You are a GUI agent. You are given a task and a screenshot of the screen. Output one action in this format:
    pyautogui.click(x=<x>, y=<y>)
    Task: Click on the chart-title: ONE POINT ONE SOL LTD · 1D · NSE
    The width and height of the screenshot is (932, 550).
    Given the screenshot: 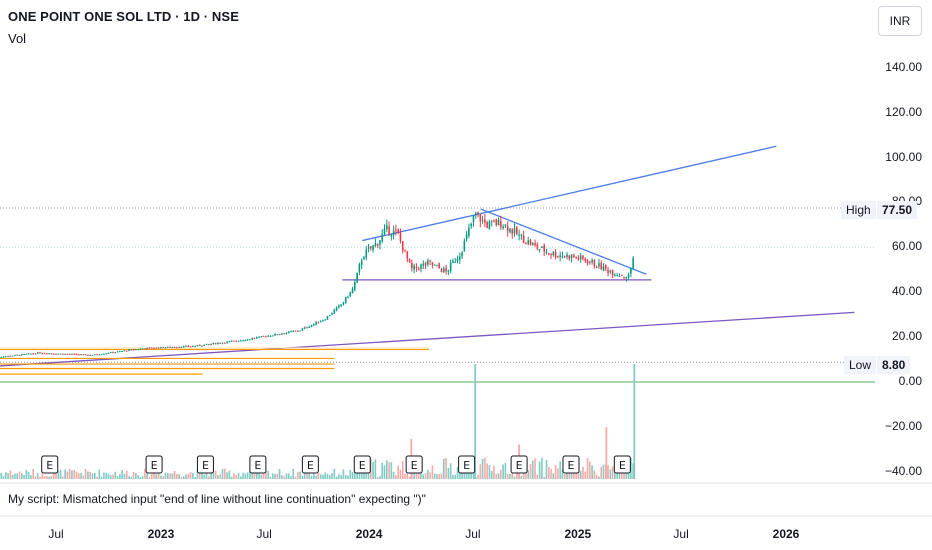 What is the action you would take?
    pyautogui.click(x=123, y=16)
    